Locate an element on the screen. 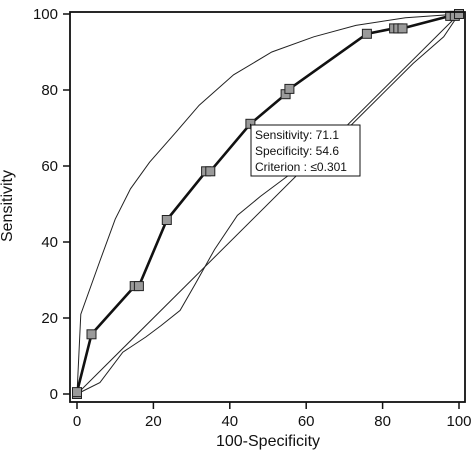 The height and width of the screenshot is (459, 474). x-tick-label: 80 is located at coordinates (382, 421).